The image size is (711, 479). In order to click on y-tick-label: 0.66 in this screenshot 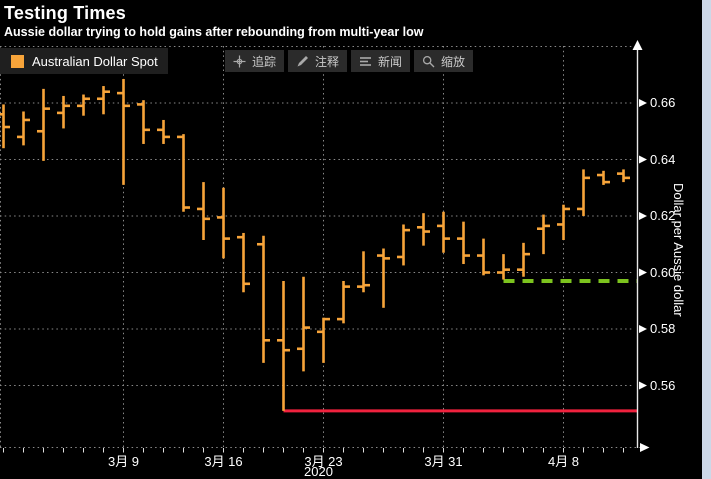, I will do `click(663, 102)`.